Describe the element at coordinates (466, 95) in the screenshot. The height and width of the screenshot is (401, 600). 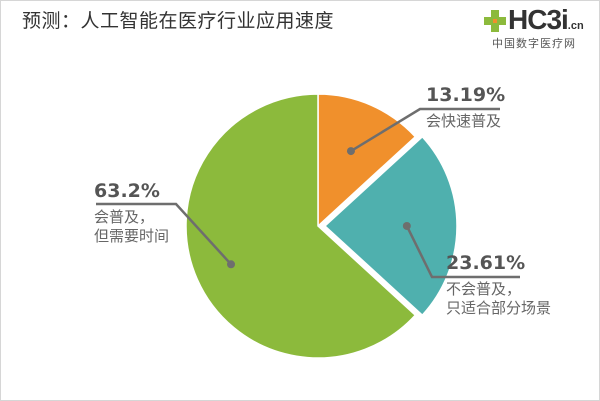
I see `slice-percent-0: 13.19%` at that location.